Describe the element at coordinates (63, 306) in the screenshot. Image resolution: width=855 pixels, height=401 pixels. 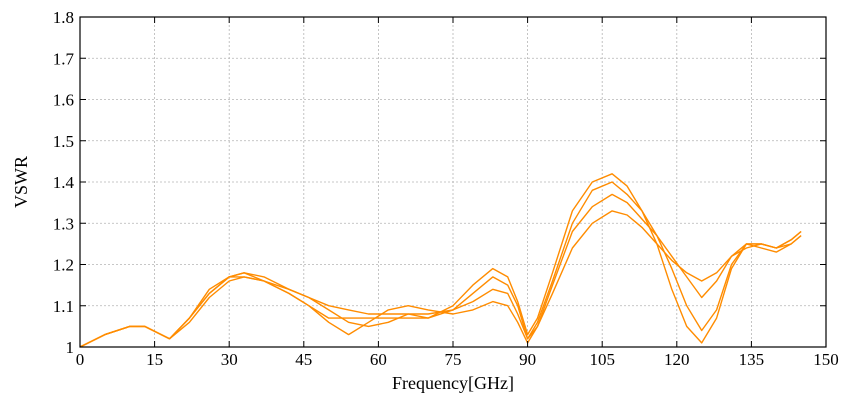
I see `y-tick-label: 1.1` at that location.